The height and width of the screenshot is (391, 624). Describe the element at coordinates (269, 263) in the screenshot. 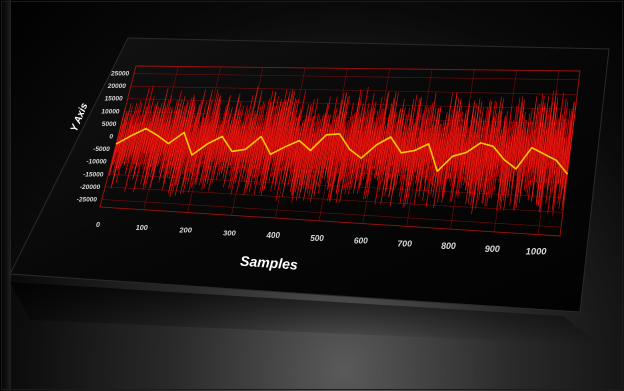

I see `x-axis-title: Samples` at that location.